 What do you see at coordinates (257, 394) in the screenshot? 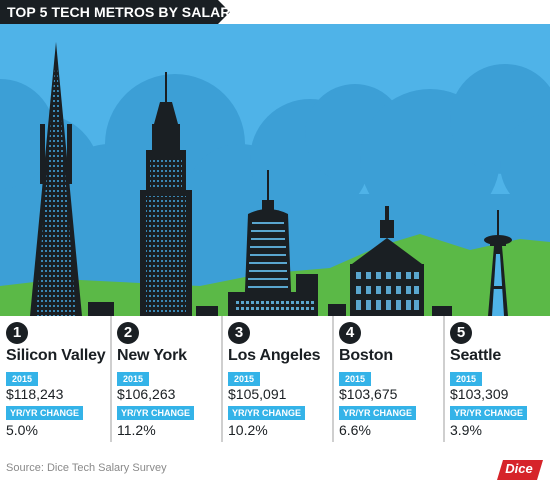
I see `salary-value: $105,091` at bounding box center [257, 394].